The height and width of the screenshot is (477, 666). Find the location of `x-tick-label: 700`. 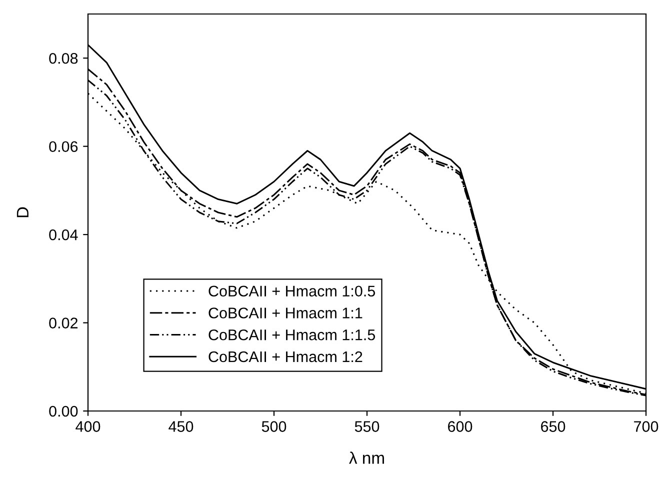

x-tick-label: 700 is located at coordinates (646, 426).